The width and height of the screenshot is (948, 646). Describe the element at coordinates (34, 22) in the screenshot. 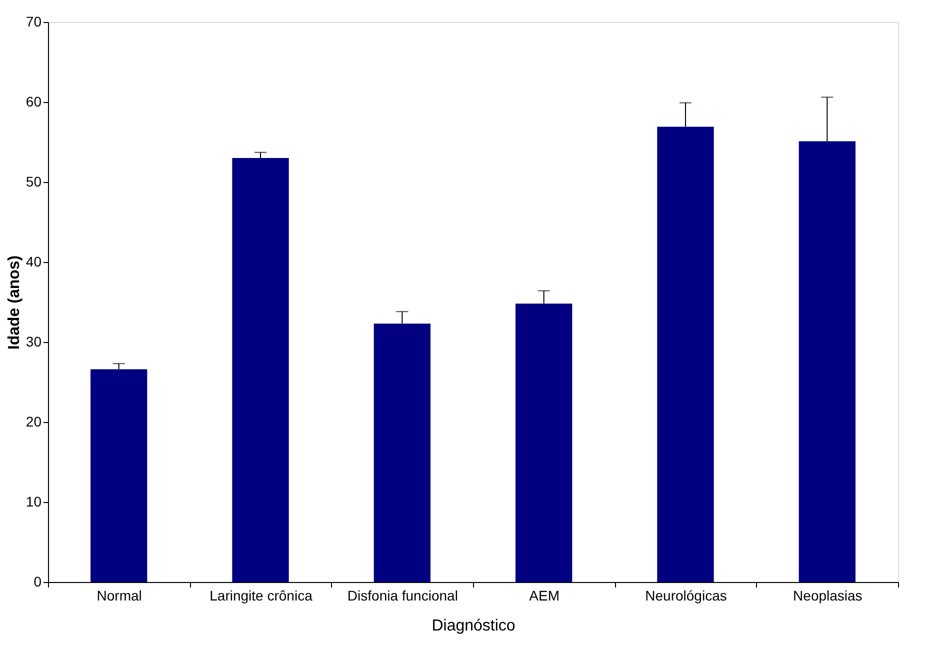

I see `y-tick-label: 70` at that location.